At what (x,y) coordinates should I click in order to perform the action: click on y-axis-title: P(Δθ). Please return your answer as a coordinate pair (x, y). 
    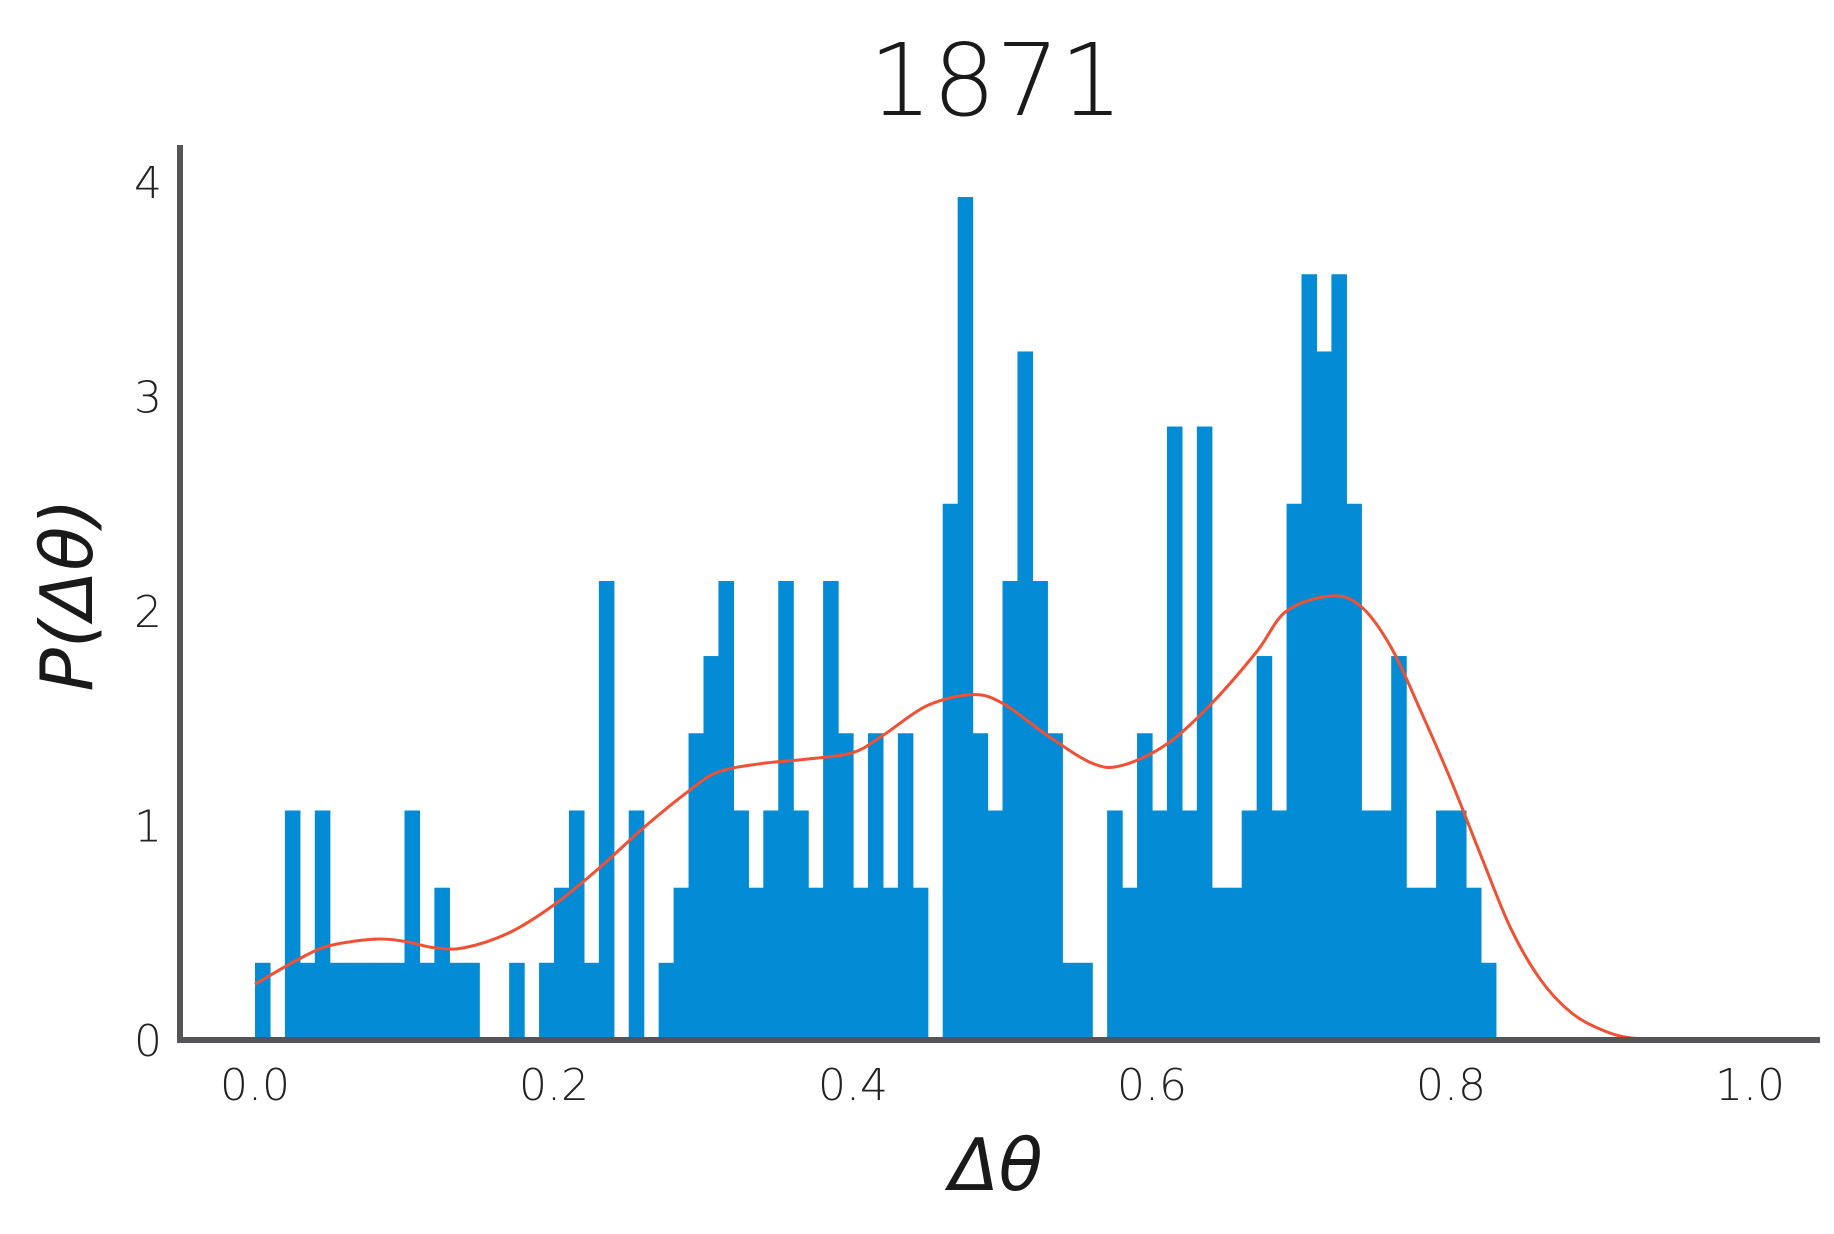
    Looking at the image, I should click on (67, 595).